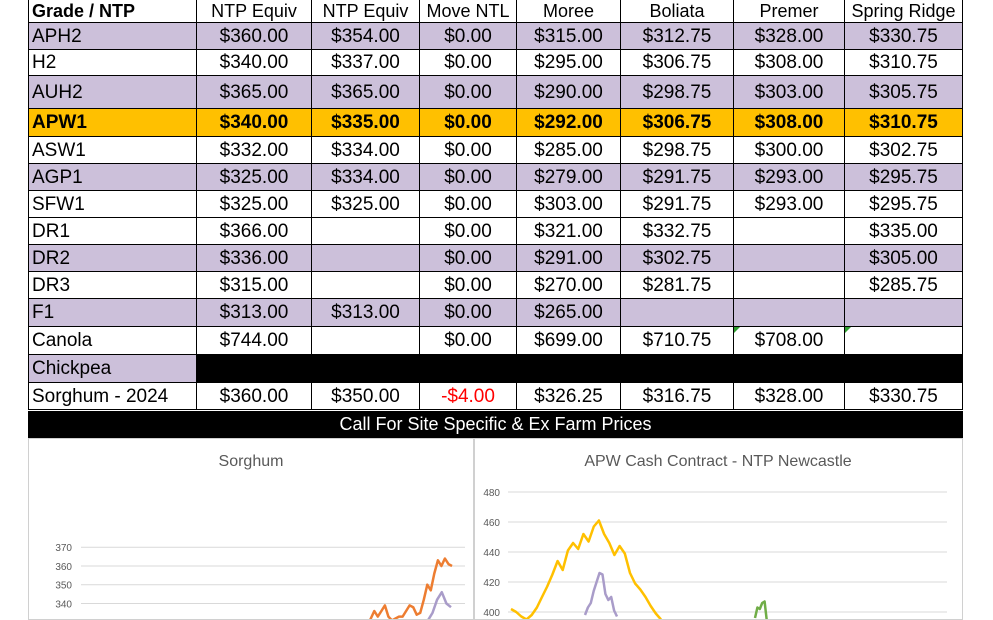 This screenshot has height=620, width=993. I want to click on price-cell: $354.00, so click(365, 36).